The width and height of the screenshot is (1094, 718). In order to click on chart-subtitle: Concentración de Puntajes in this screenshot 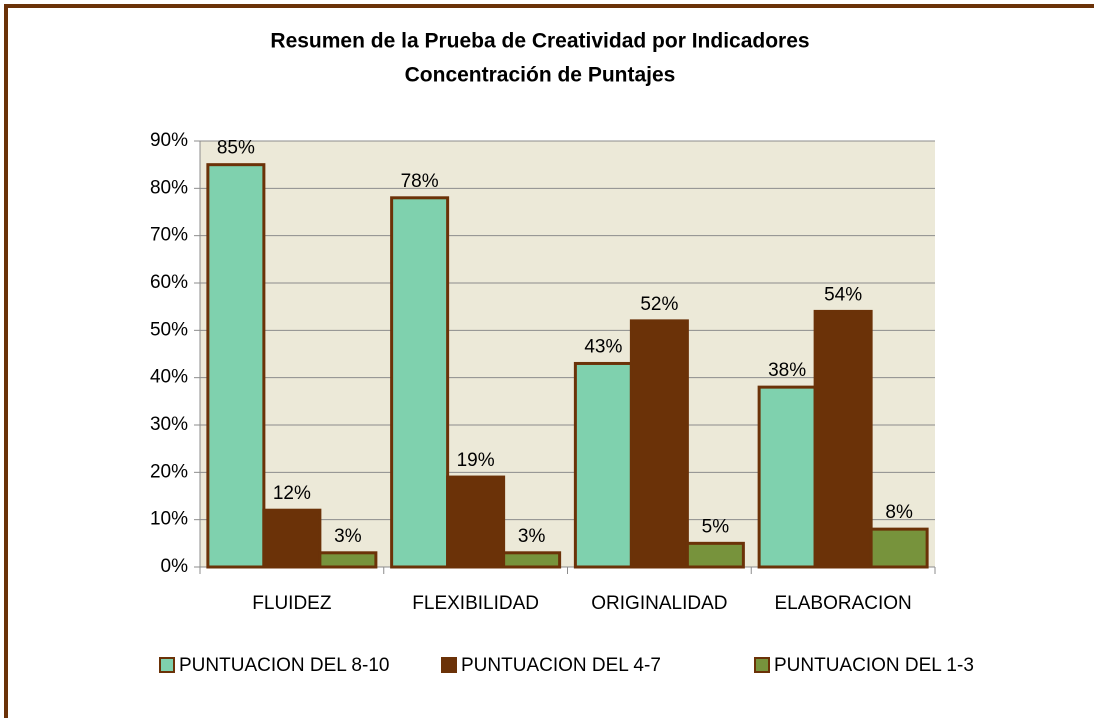, I will do `click(540, 75)`.